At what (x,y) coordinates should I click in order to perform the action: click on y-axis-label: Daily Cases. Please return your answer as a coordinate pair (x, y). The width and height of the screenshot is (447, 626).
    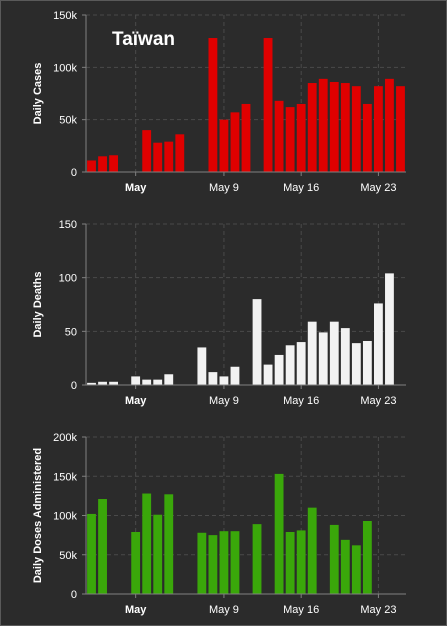
    Looking at the image, I should click on (38, 94).